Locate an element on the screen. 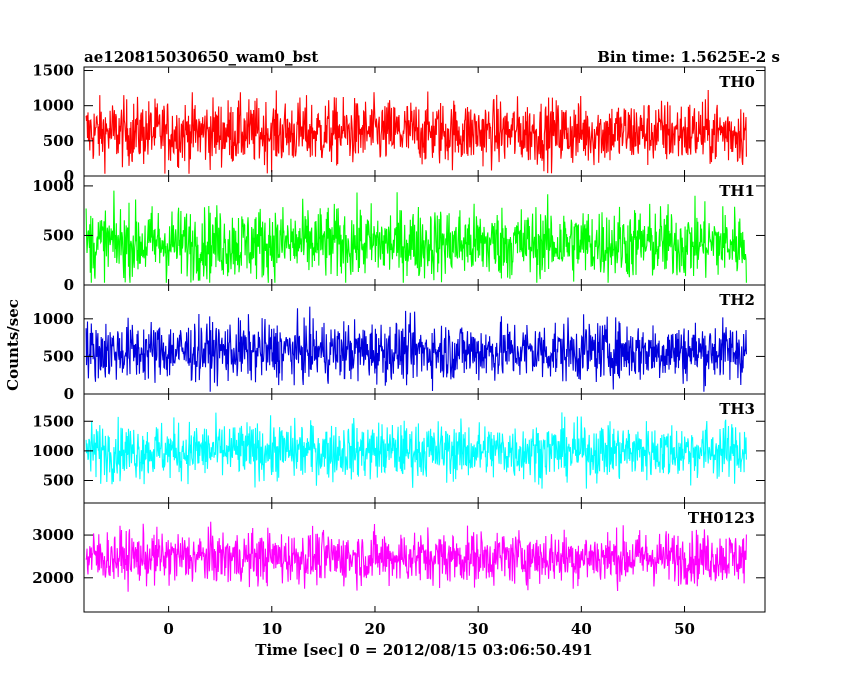 This screenshot has width=850, height=680. series-line-th1 is located at coordinates (416, 236).